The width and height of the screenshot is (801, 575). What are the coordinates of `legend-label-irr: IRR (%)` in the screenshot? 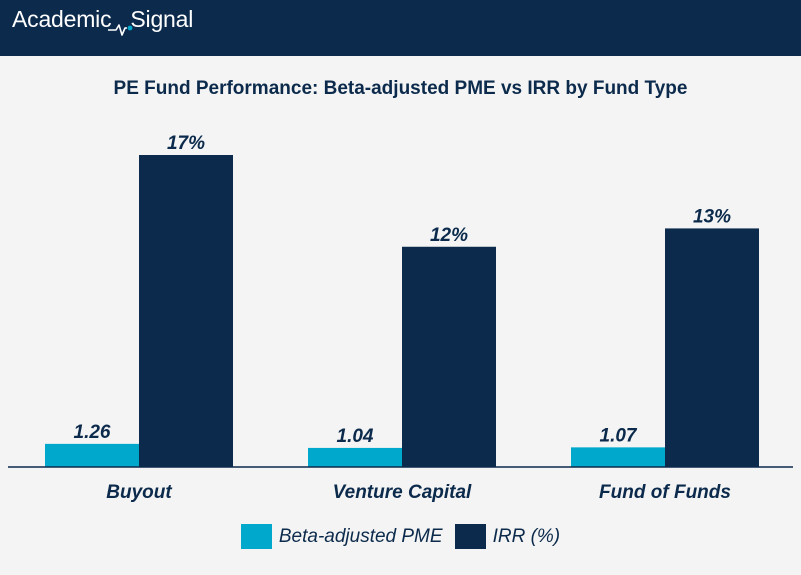 It's located at (526, 536).